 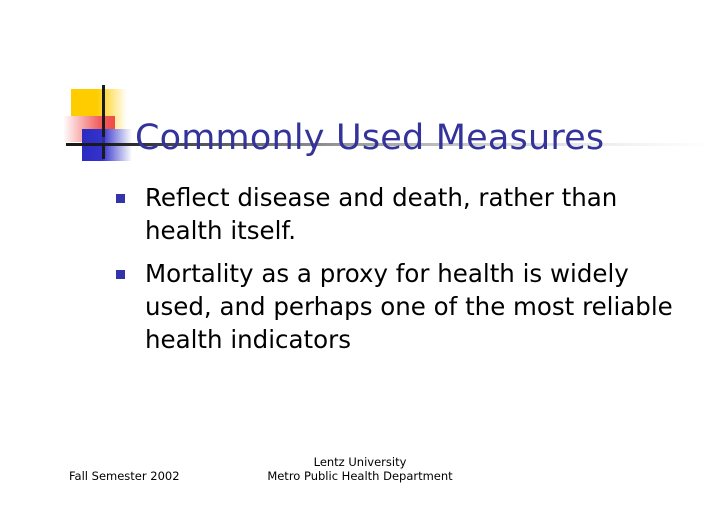 What do you see at coordinates (360, 476) in the screenshot?
I see `footer-organization-line-2: Metro Public Health Department` at bounding box center [360, 476].